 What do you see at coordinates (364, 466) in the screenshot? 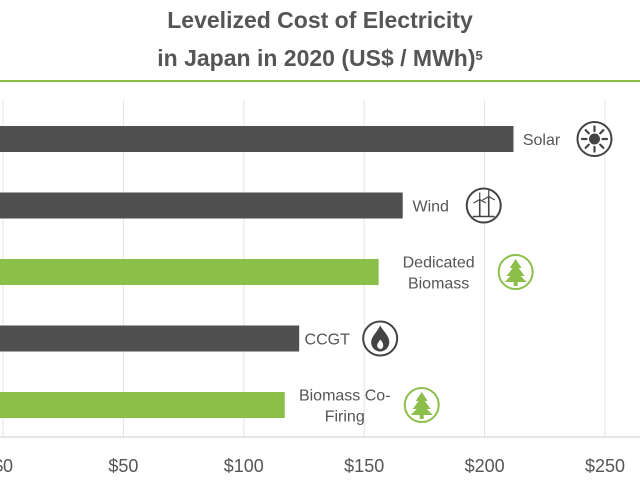
I see `x-tick-label: $150` at bounding box center [364, 466].